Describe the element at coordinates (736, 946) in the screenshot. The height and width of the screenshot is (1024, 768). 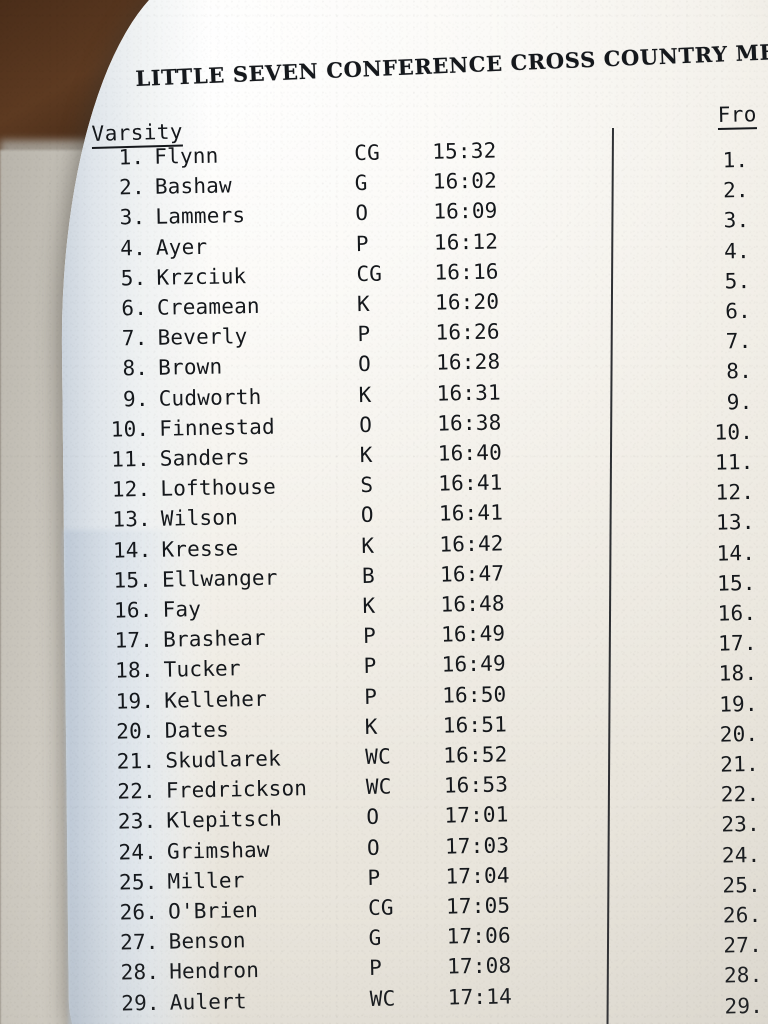
I see `table-row: 27.` at that location.